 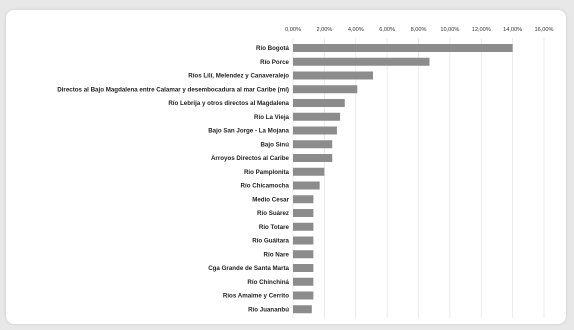 I want to click on category-label: Cga Grande de Santa Marta, so click(x=248, y=268).